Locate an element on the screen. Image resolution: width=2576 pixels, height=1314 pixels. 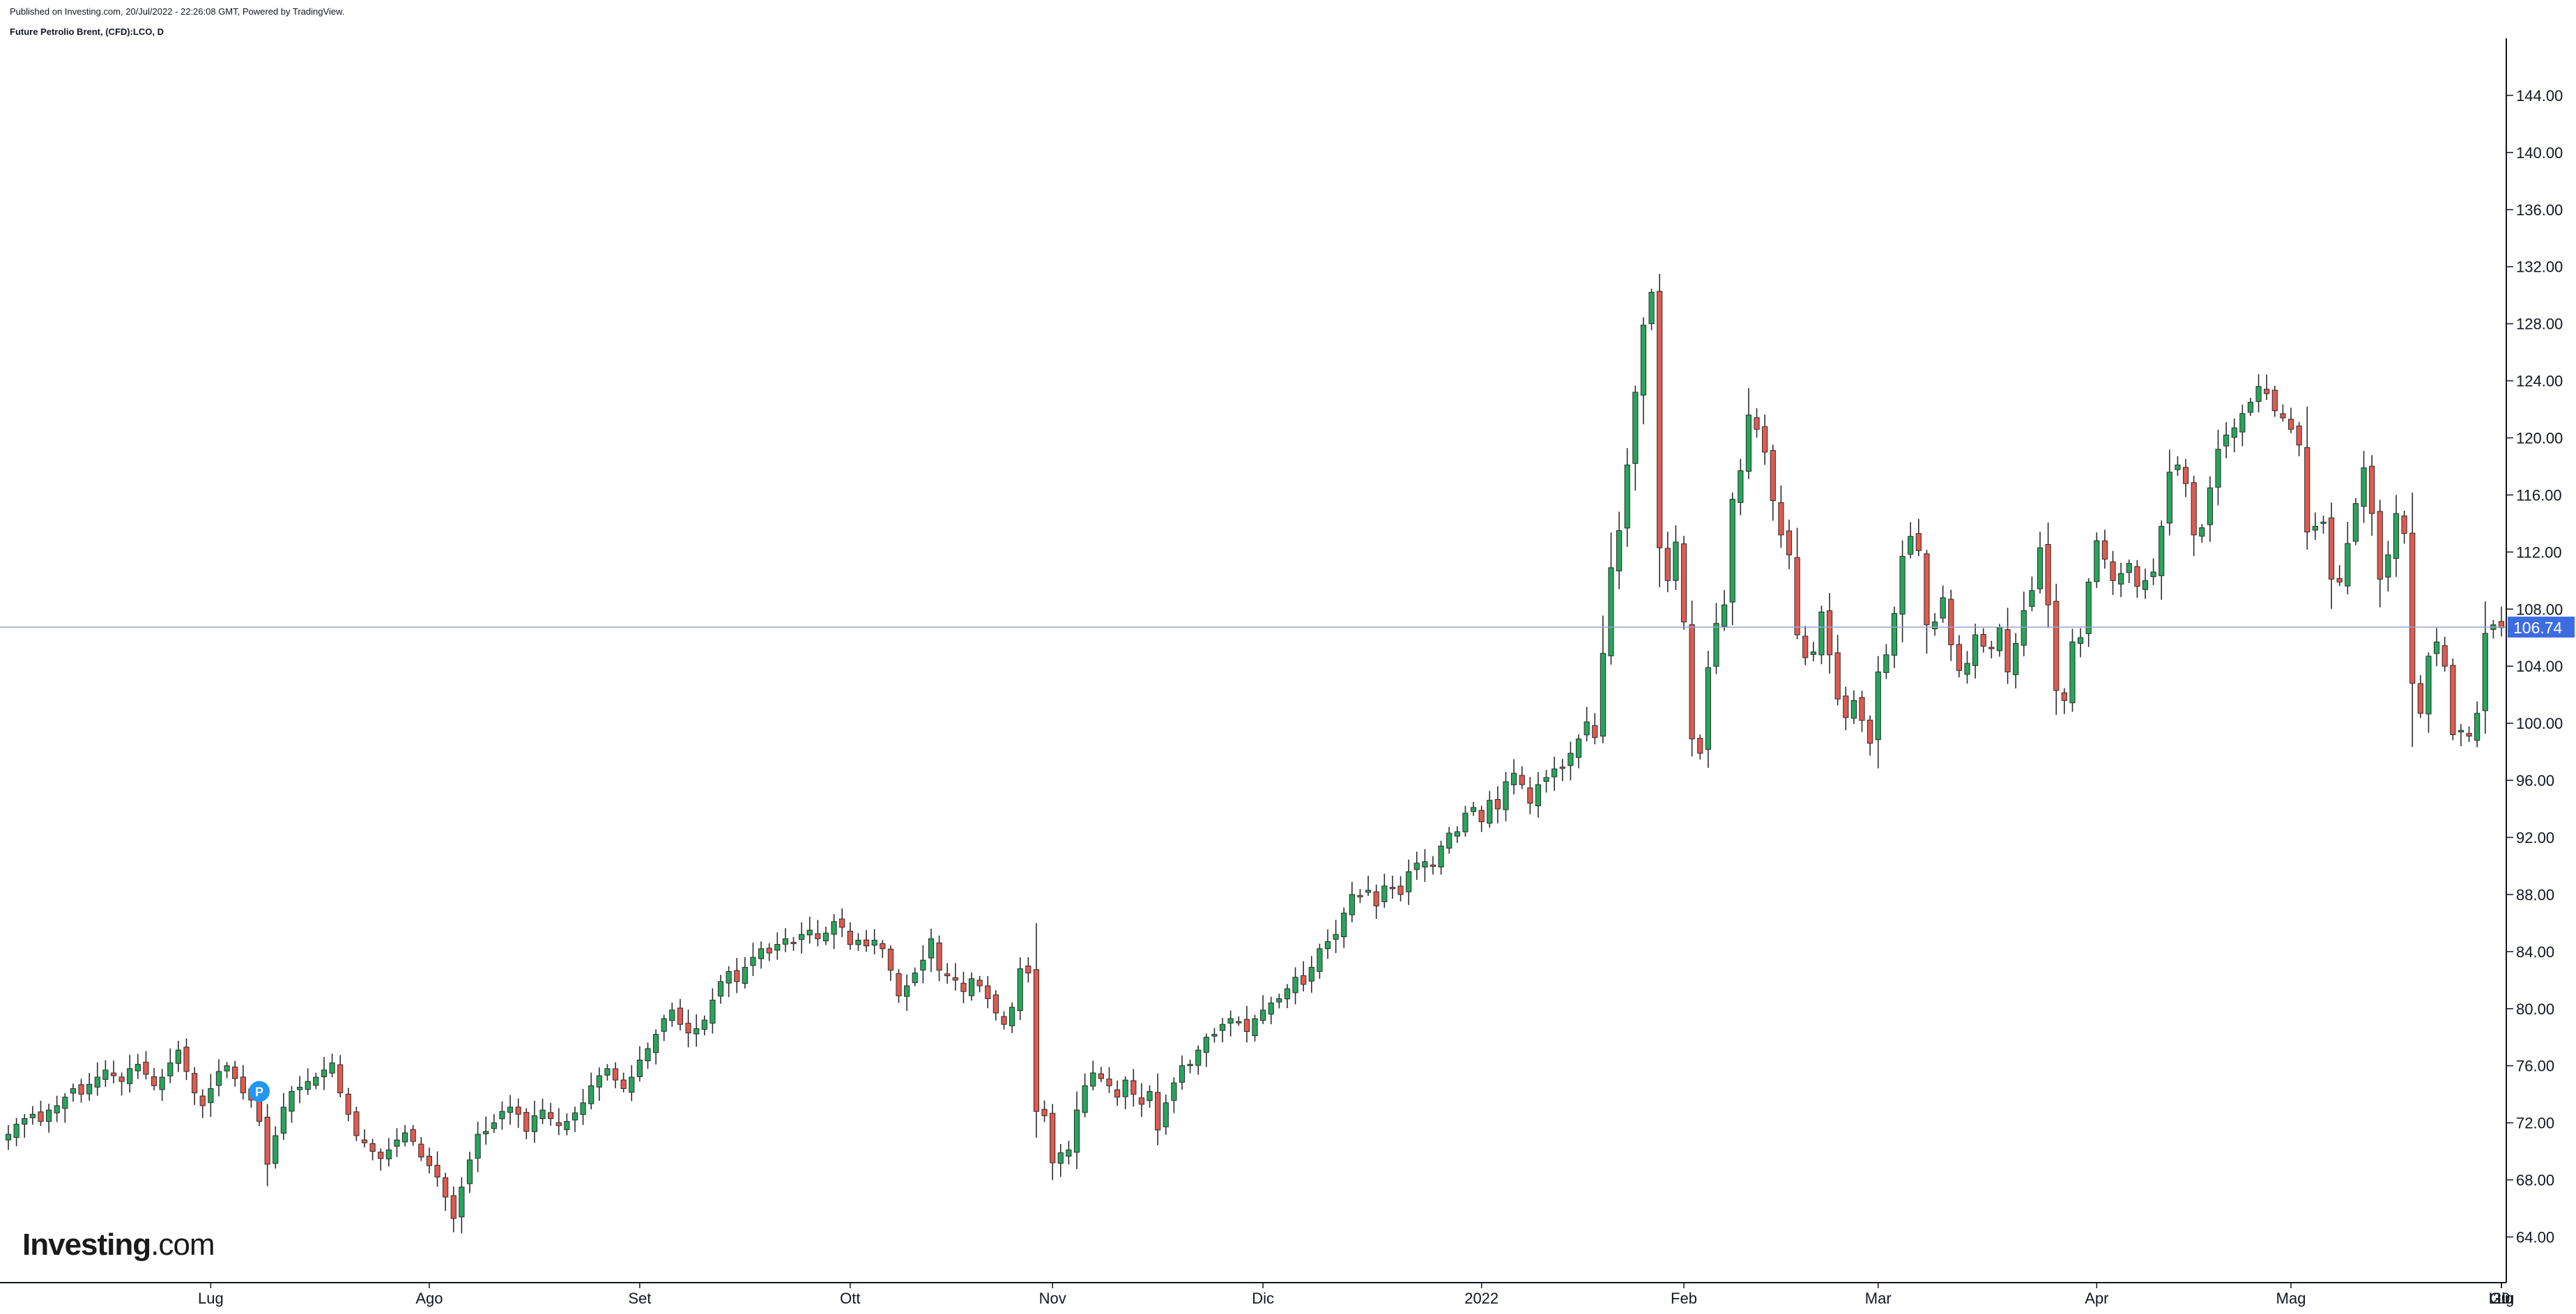
price-tick-label: 136.00 is located at coordinates (2539, 210).